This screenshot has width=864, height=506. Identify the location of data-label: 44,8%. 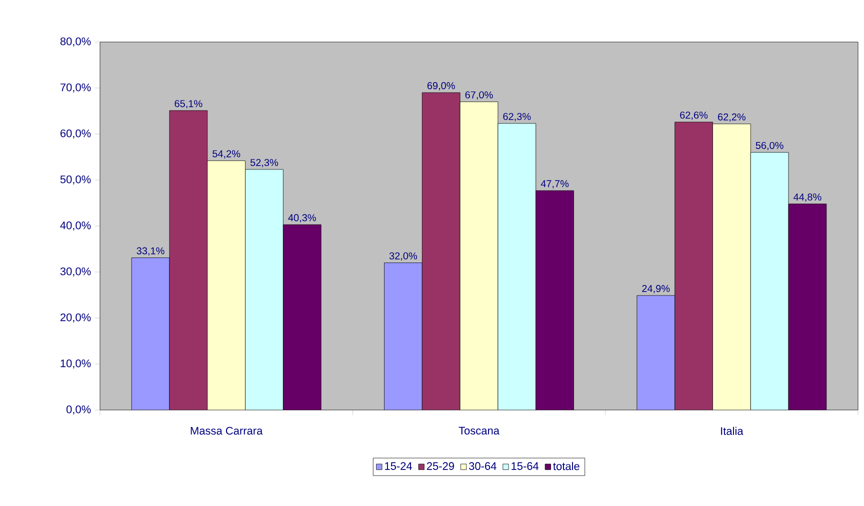
(808, 197).